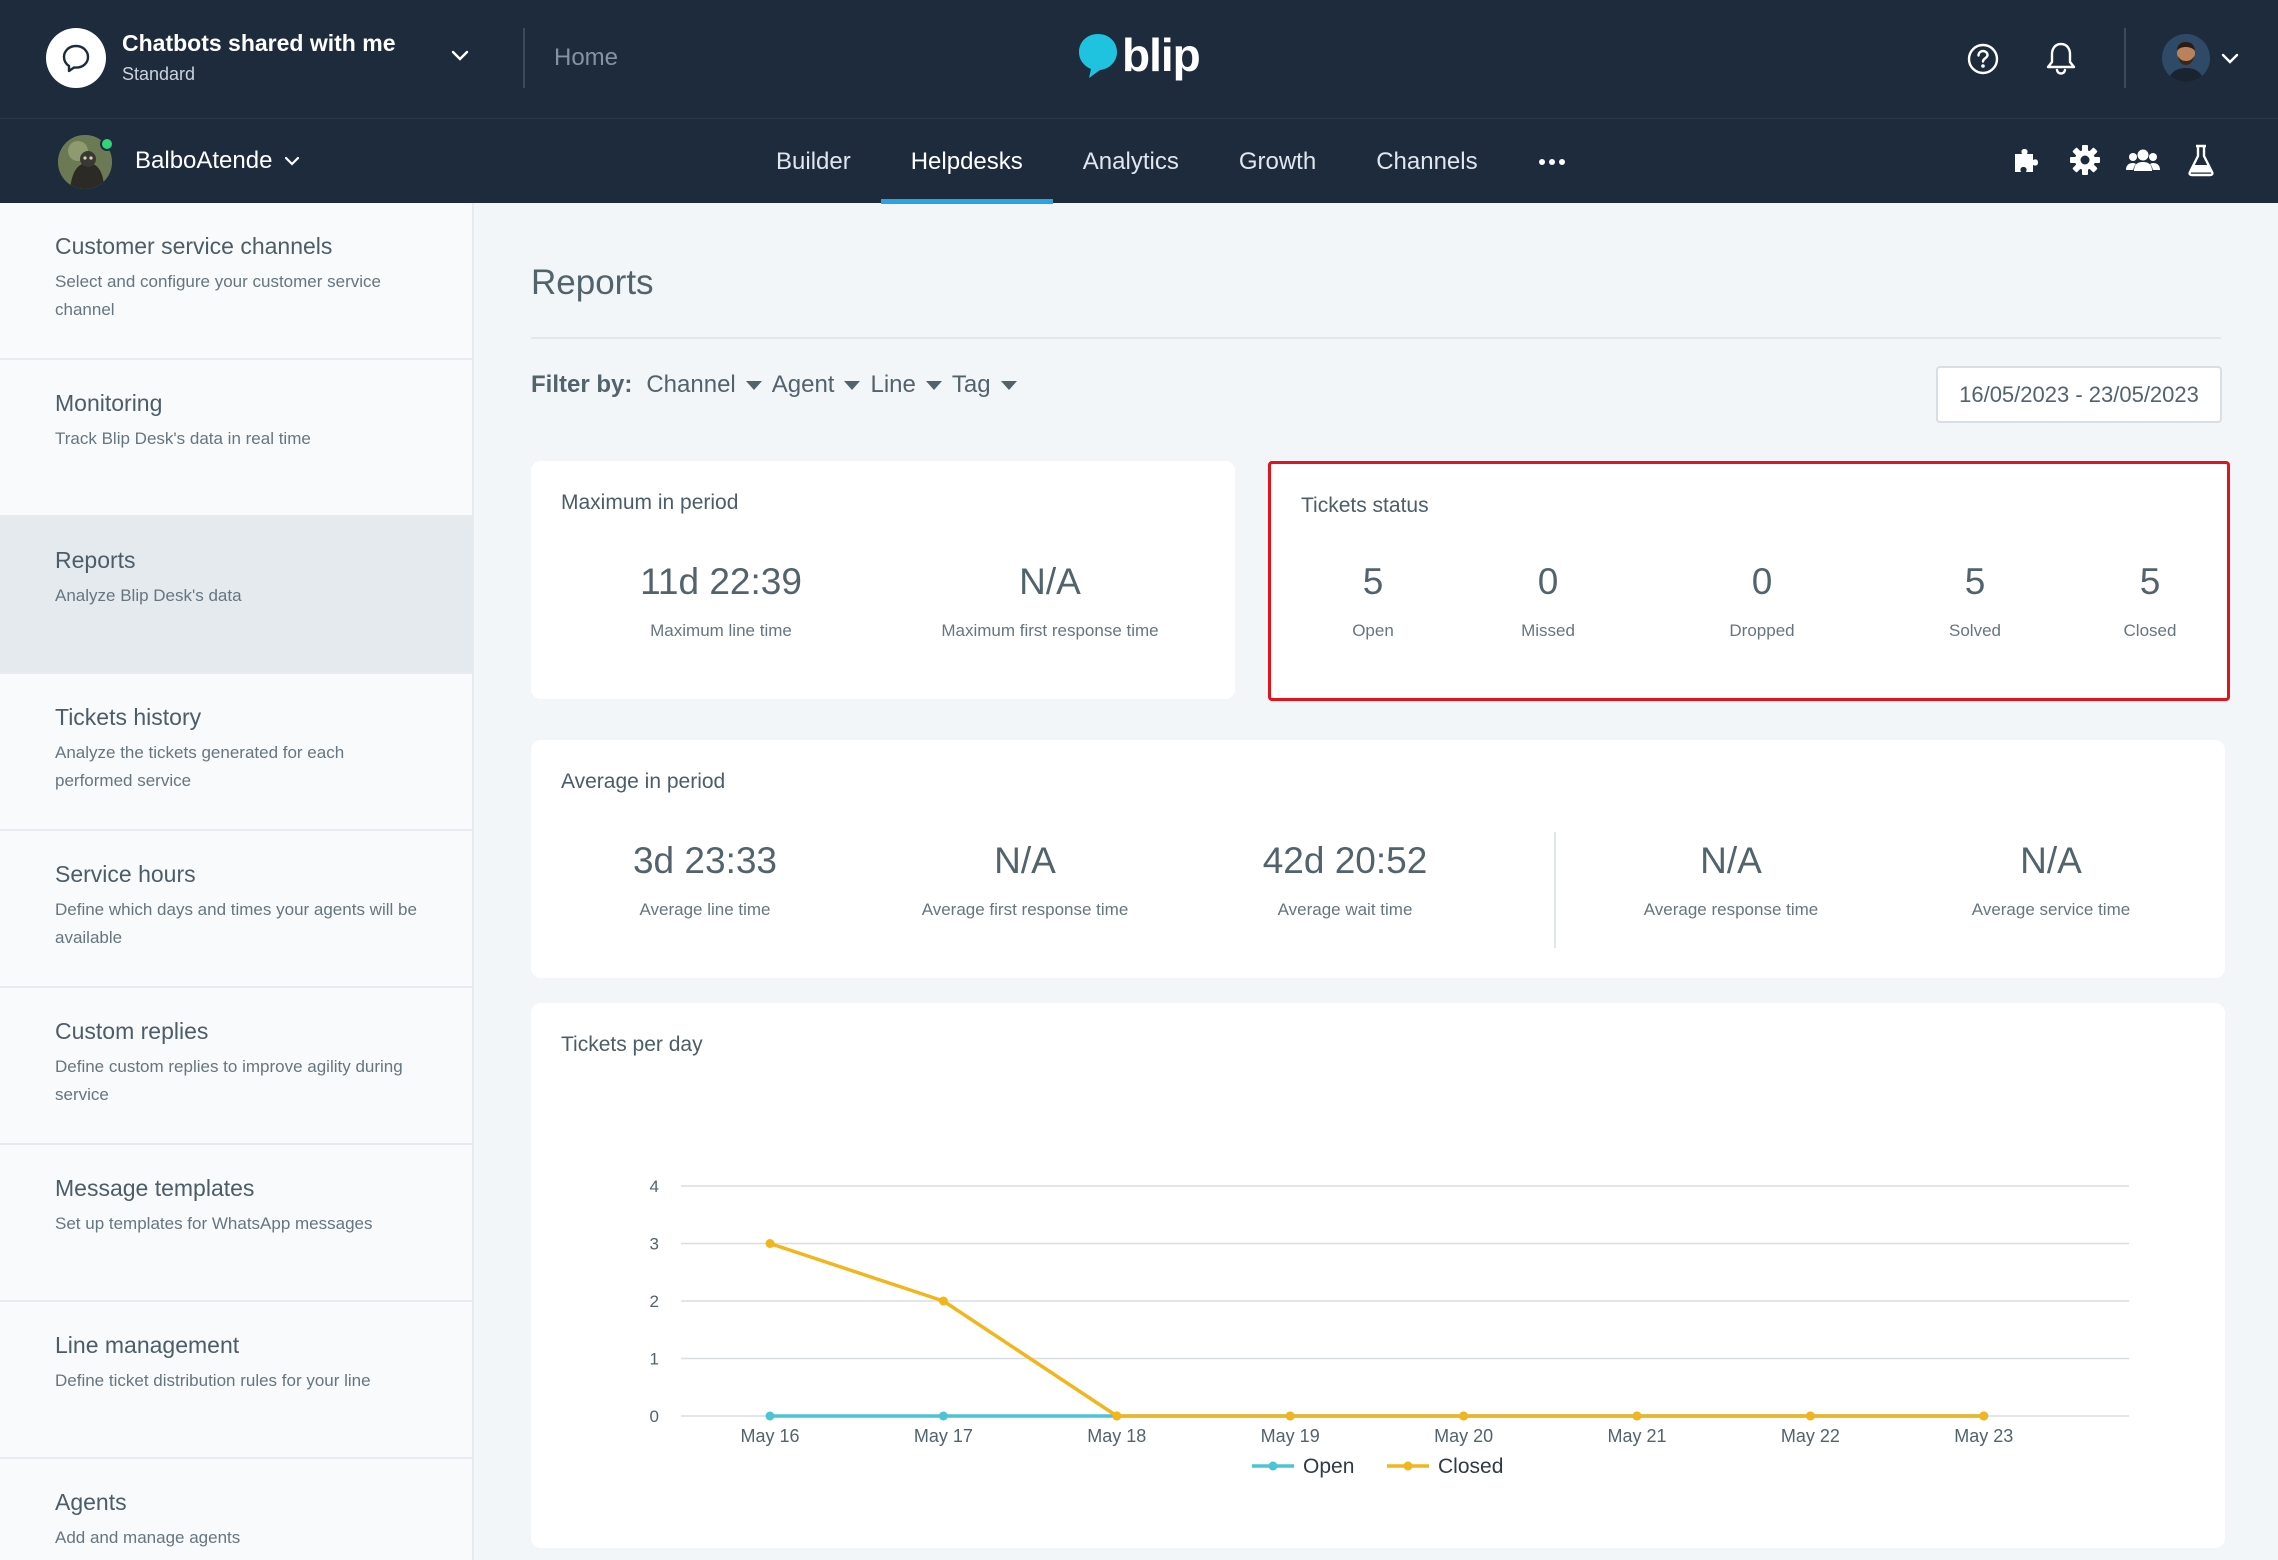  I want to click on sidebar-item-reports: Reports Analyze Blip Desk's data, so click(236, 595).